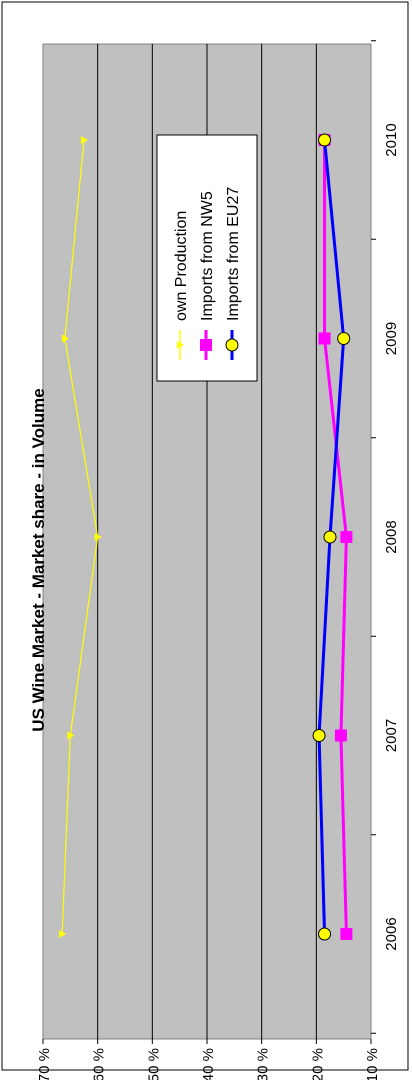 This screenshot has height=1080, width=412. I want to click on y-tick-label: 40 %, so click(208, 1064).